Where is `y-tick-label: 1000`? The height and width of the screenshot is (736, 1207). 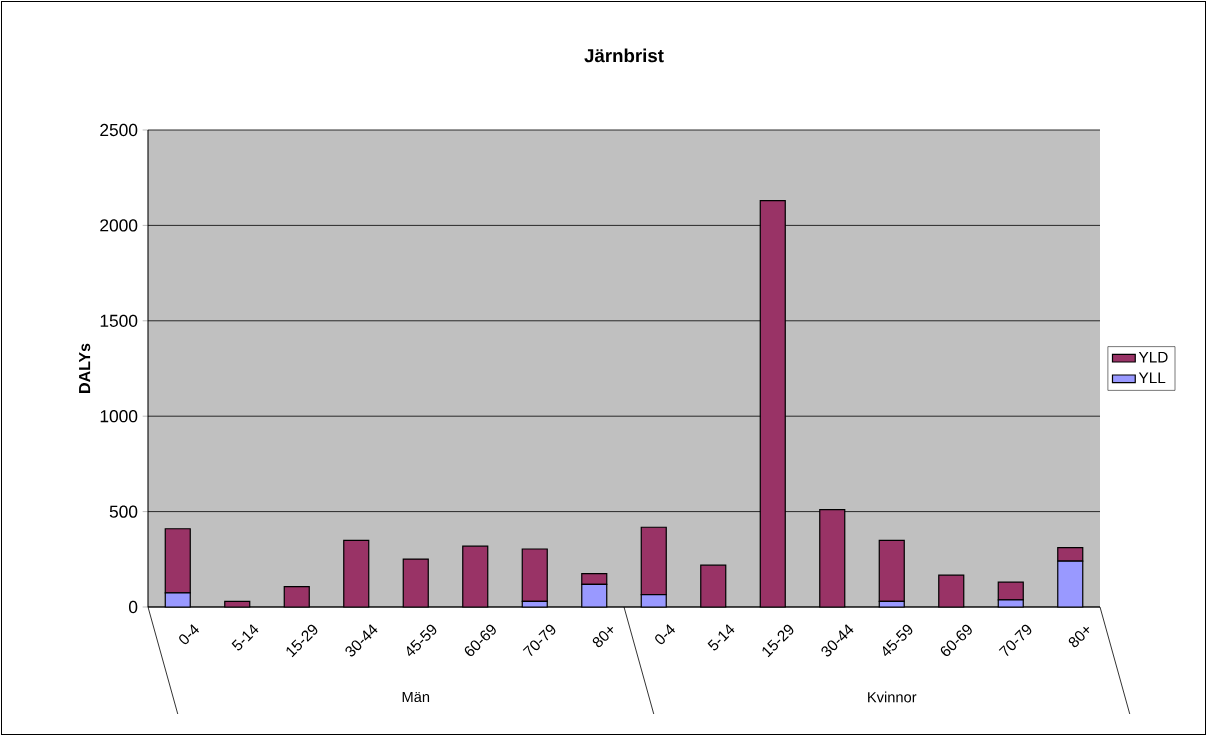 y-tick-label: 1000 is located at coordinates (119, 416).